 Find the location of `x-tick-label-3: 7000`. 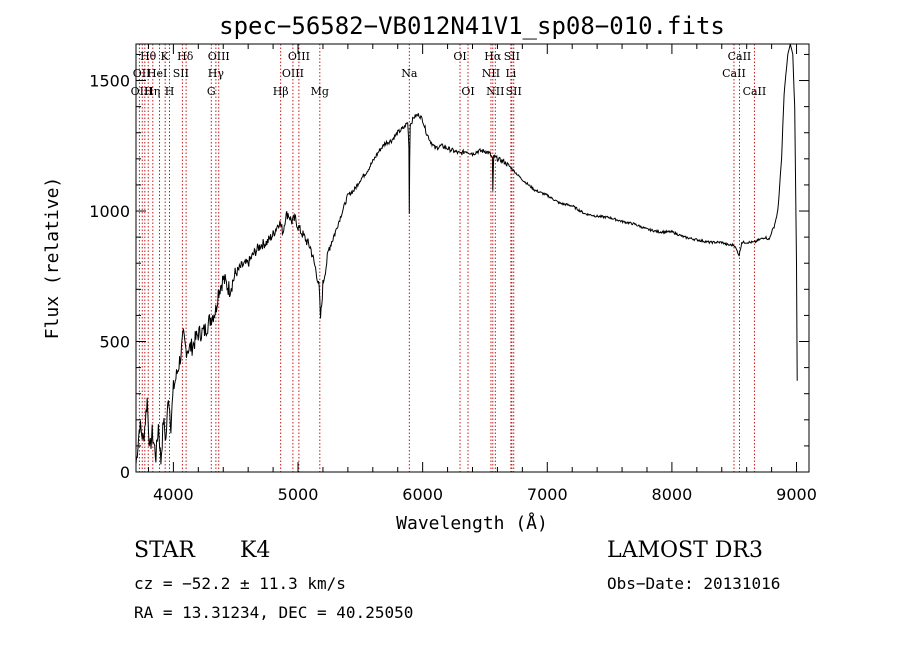

x-tick-label-3: 7000 is located at coordinates (547, 494).